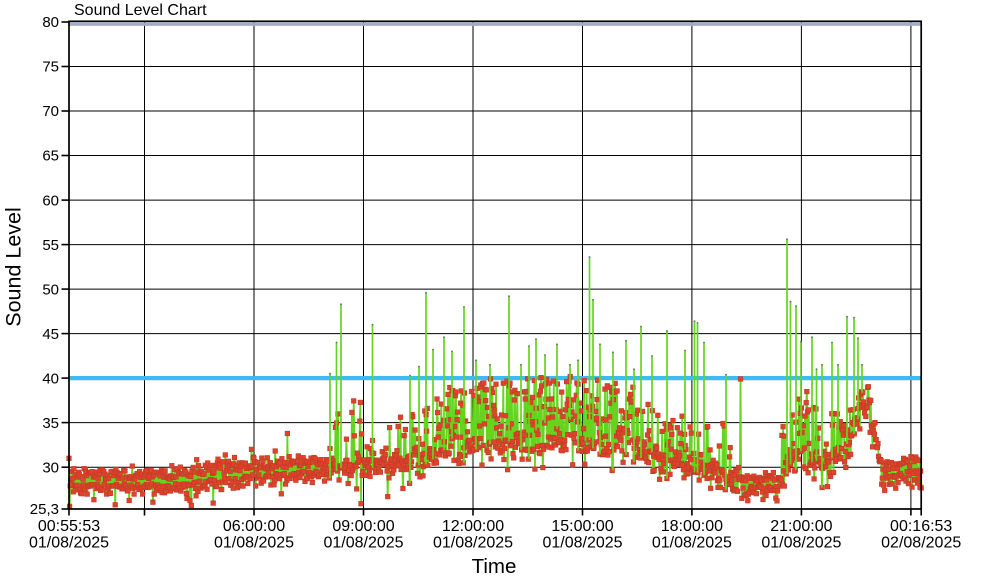  Describe the element at coordinates (50, 334) in the screenshot. I see `svg-text: 45` at that location.